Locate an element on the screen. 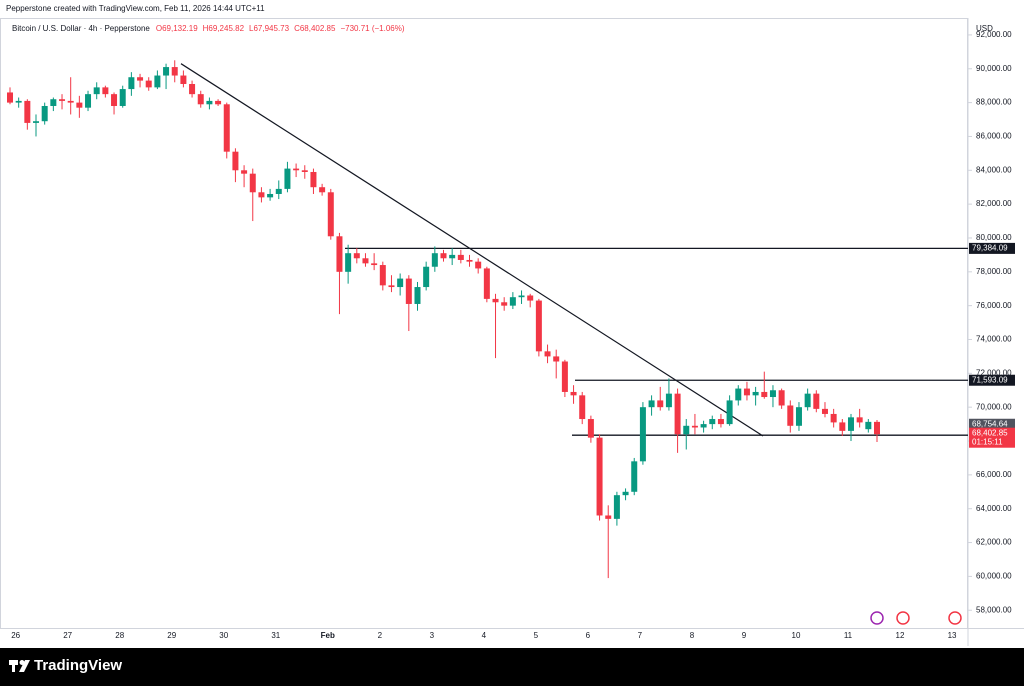  x-tick-label: 8 is located at coordinates (692, 635).